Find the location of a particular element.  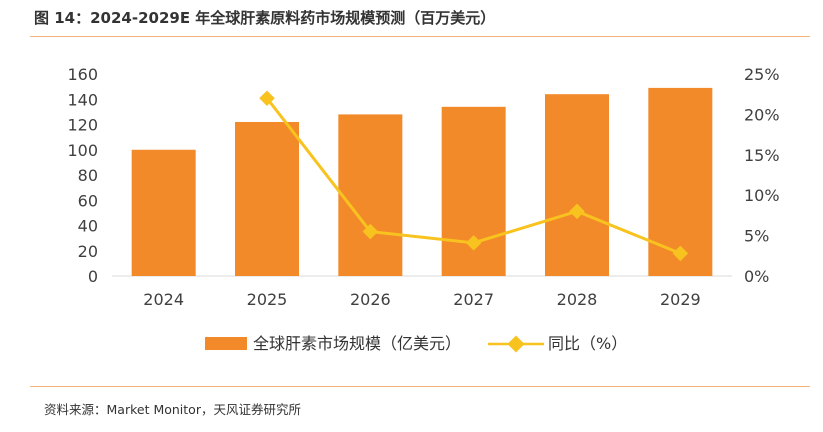

x-tick-label: 2024 is located at coordinates (163, 299).